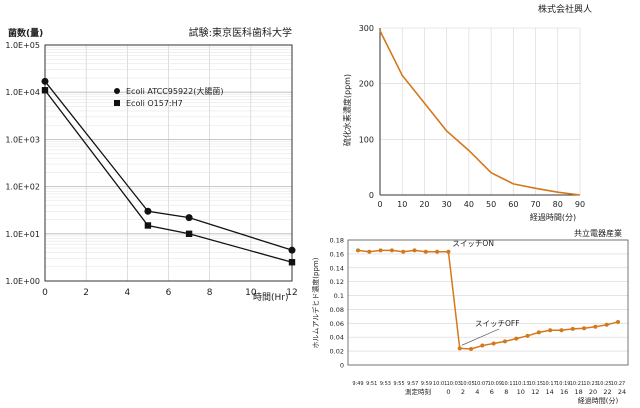 This screenshot has height=408, width=640. I want to click on chart2-x-tick: 20, so click(424, 204).